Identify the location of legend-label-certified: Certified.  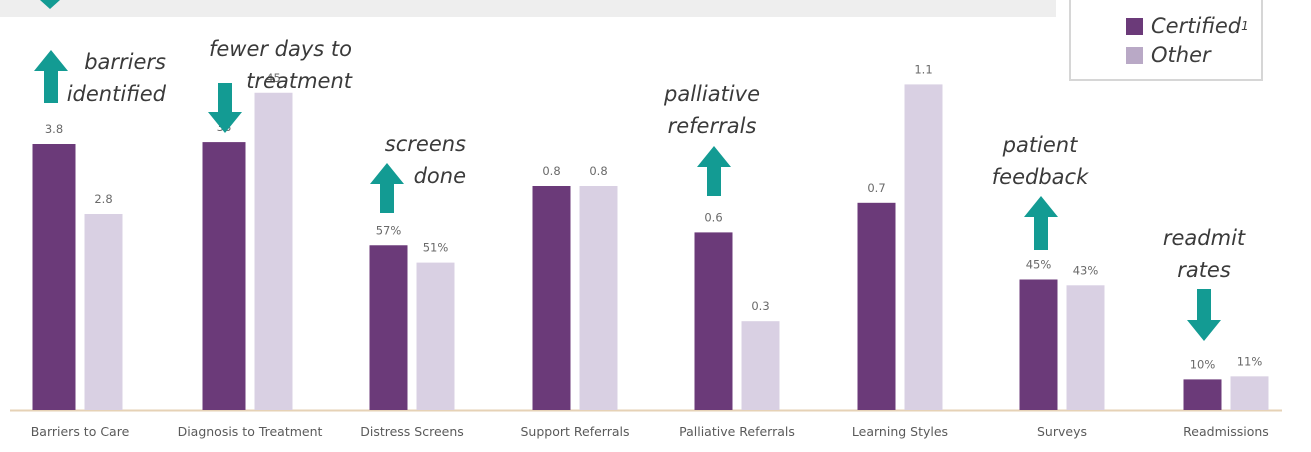
(1196, 26).